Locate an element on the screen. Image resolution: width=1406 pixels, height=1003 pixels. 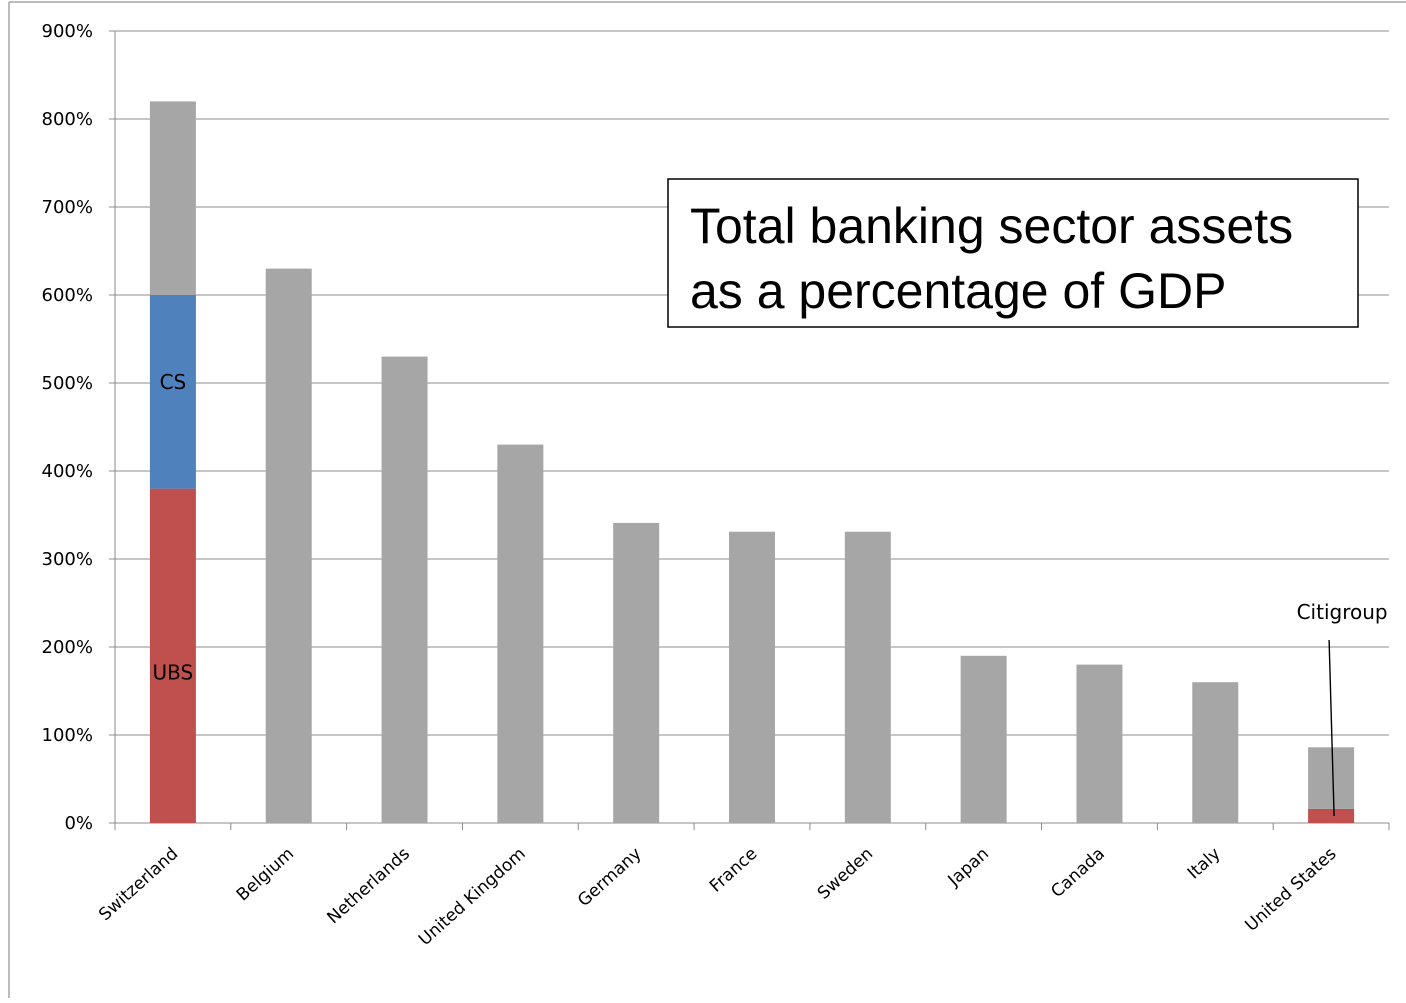
y-tick-label: 400% is located at coordinates (67, 471).